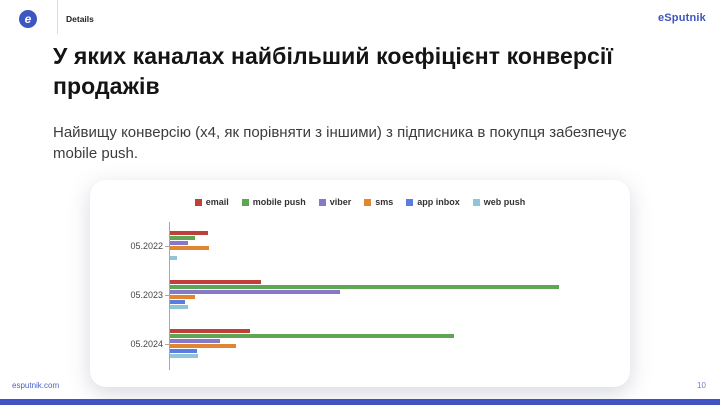 This screenshot has width=720, height=405. I want to click on legend-item-mobile-push: mobile push, so click(273, 202).